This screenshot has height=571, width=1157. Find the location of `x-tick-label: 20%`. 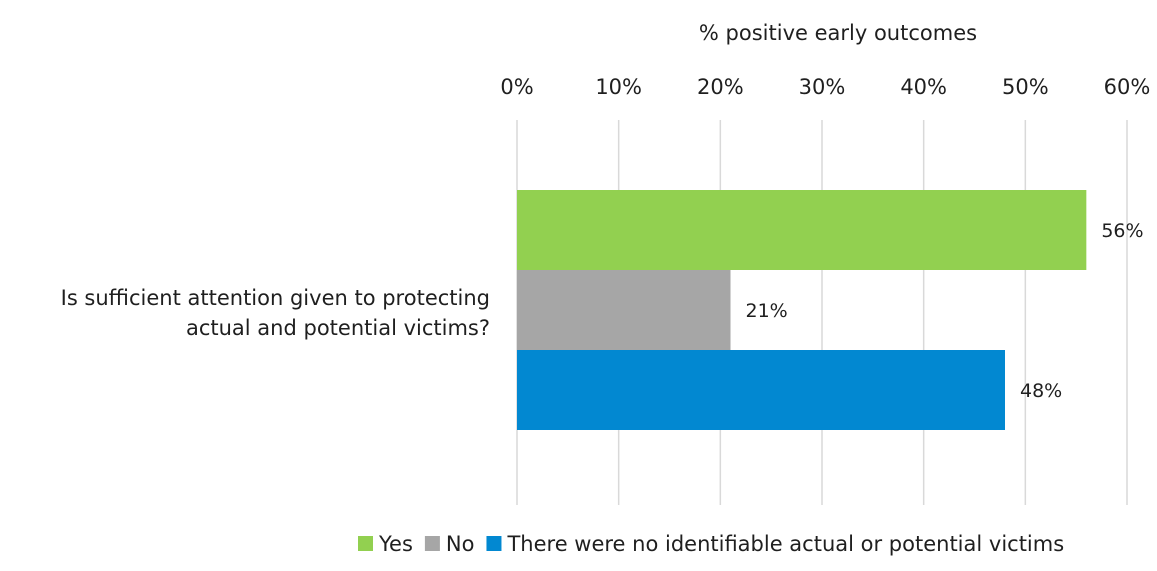

x-tick-label: 20% is located at coordinates (720, 87).